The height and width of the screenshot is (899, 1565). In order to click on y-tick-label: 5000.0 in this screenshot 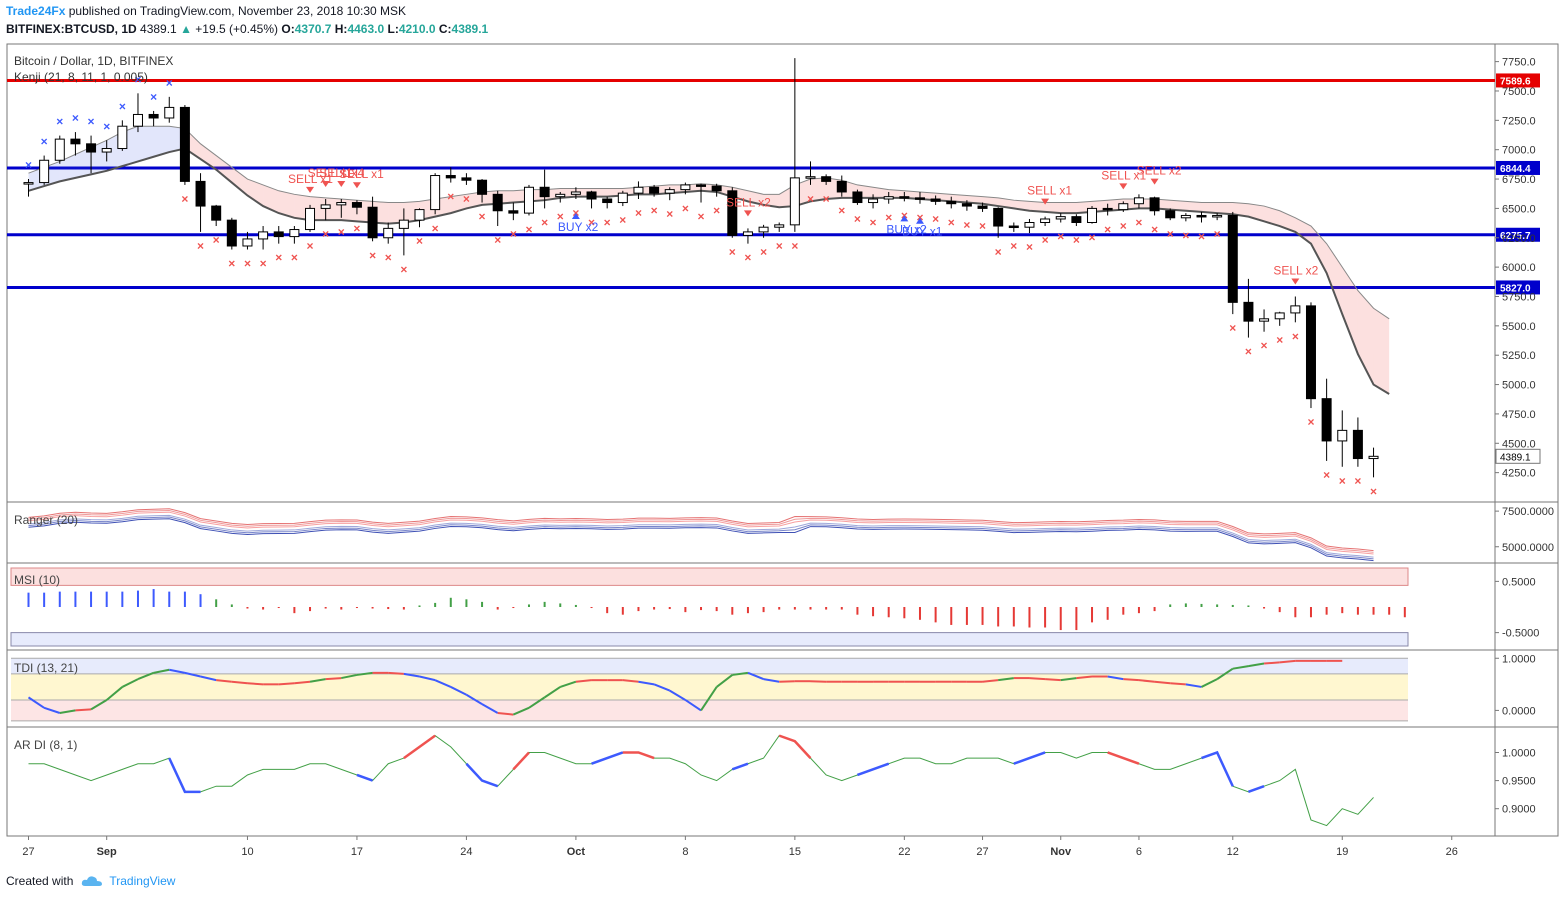, I will do `click(1519, 386)`.